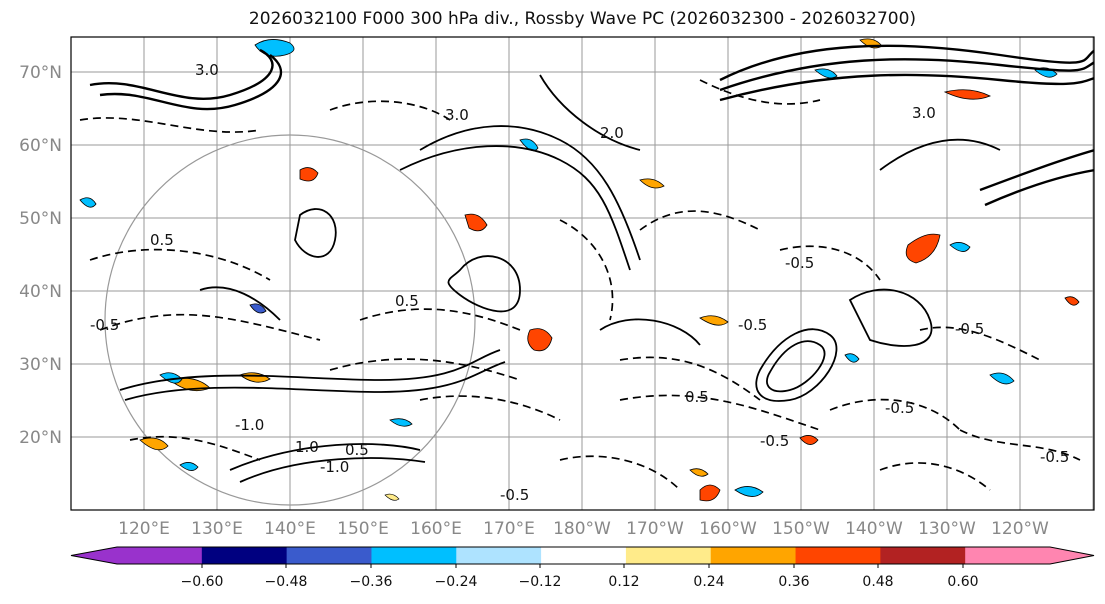  What do you see at coordinates (874, 529) in the screenshot?
I see `lon-label: 140°W` at bounding box center [874, 529].